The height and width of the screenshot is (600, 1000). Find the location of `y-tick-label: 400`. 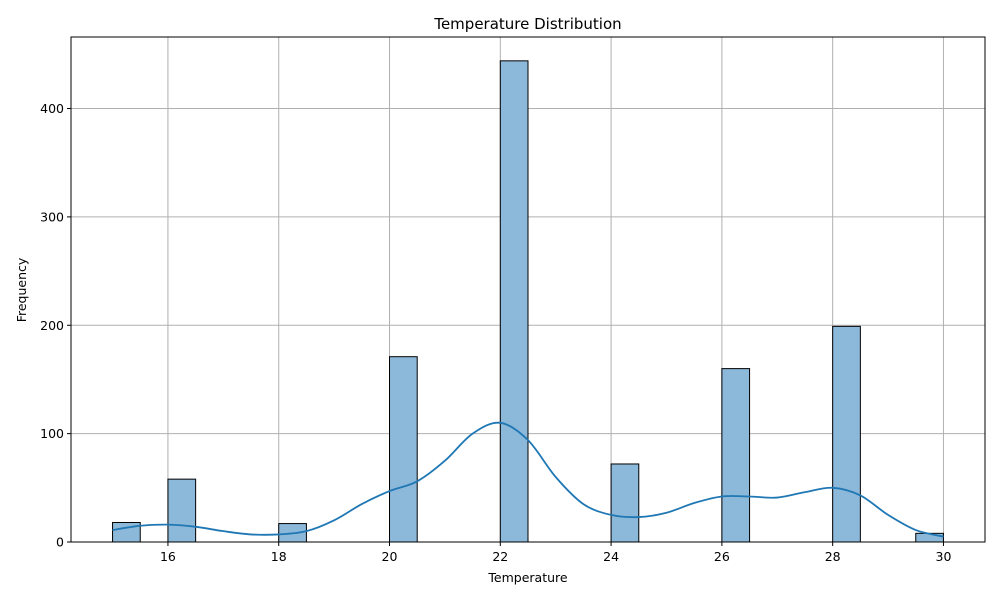

y-tick-label: 400 is located at coordinates (52, 108).